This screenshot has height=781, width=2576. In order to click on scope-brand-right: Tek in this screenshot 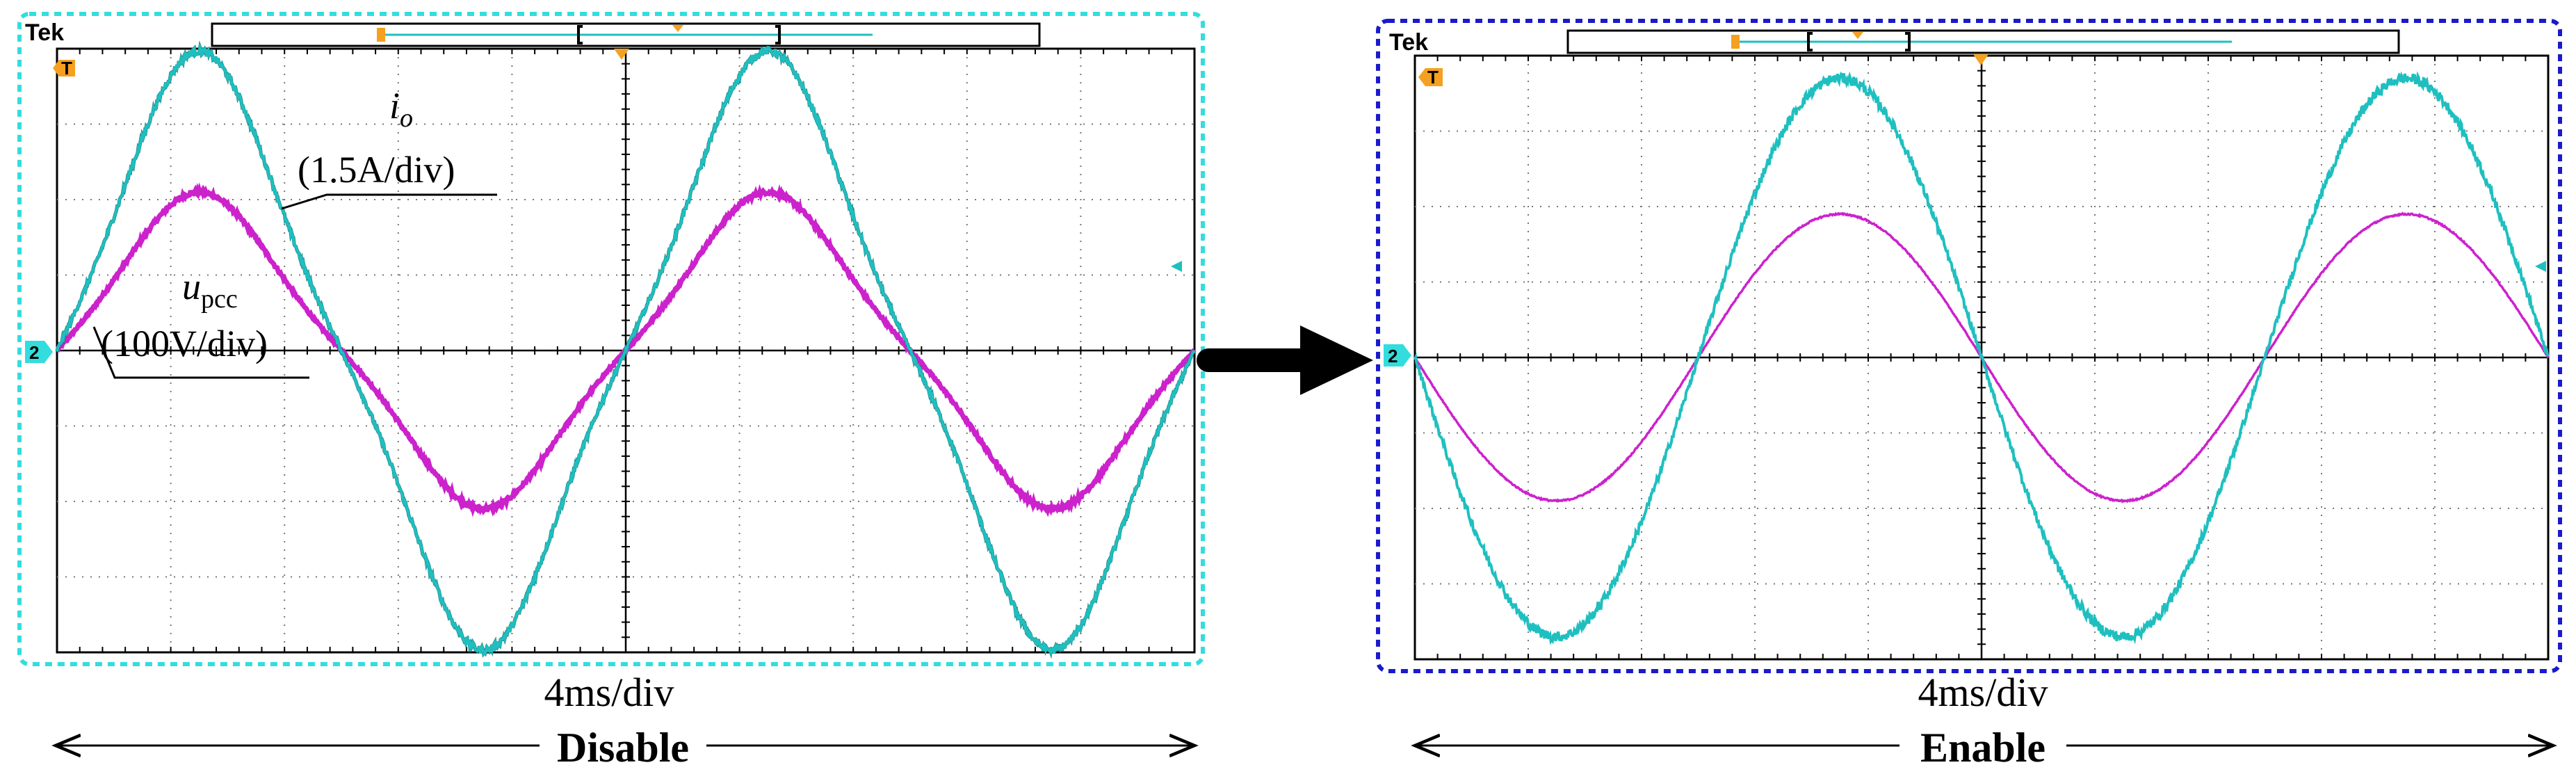, I will do `click(1408, 42)`.